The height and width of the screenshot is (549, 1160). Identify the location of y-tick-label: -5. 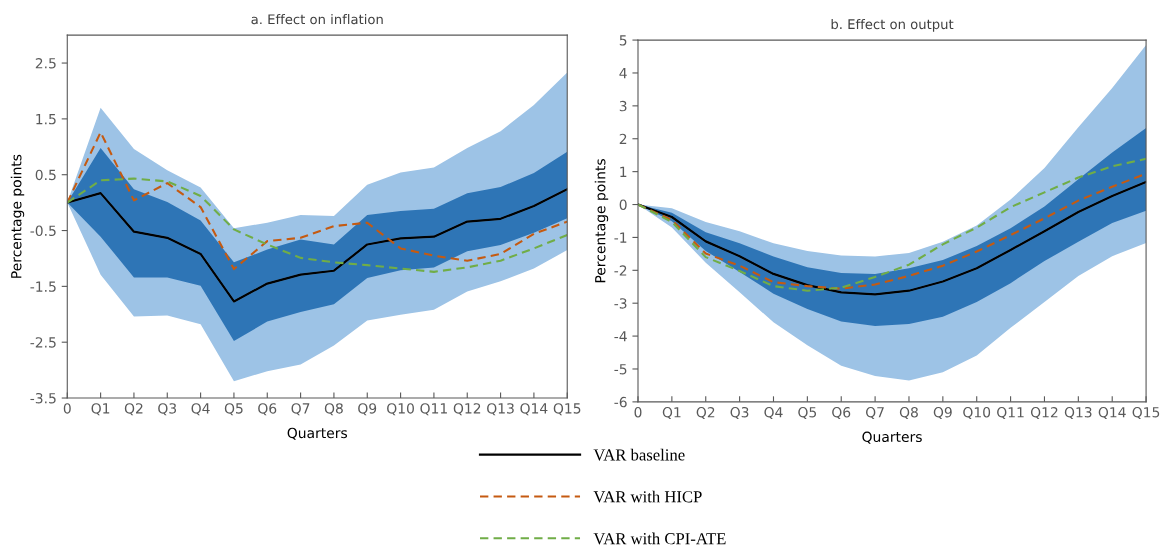
(620, 369).